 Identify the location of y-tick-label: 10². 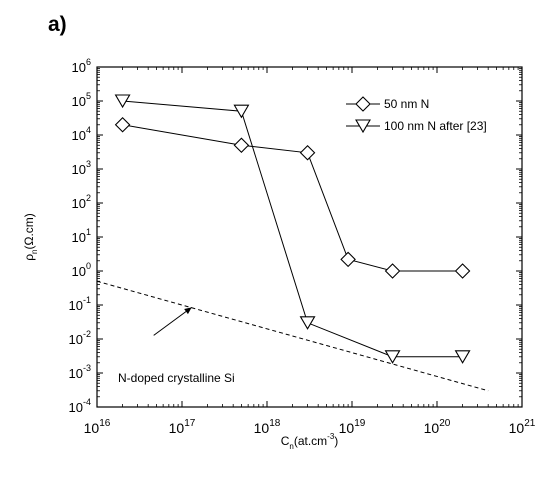
(81, 202).